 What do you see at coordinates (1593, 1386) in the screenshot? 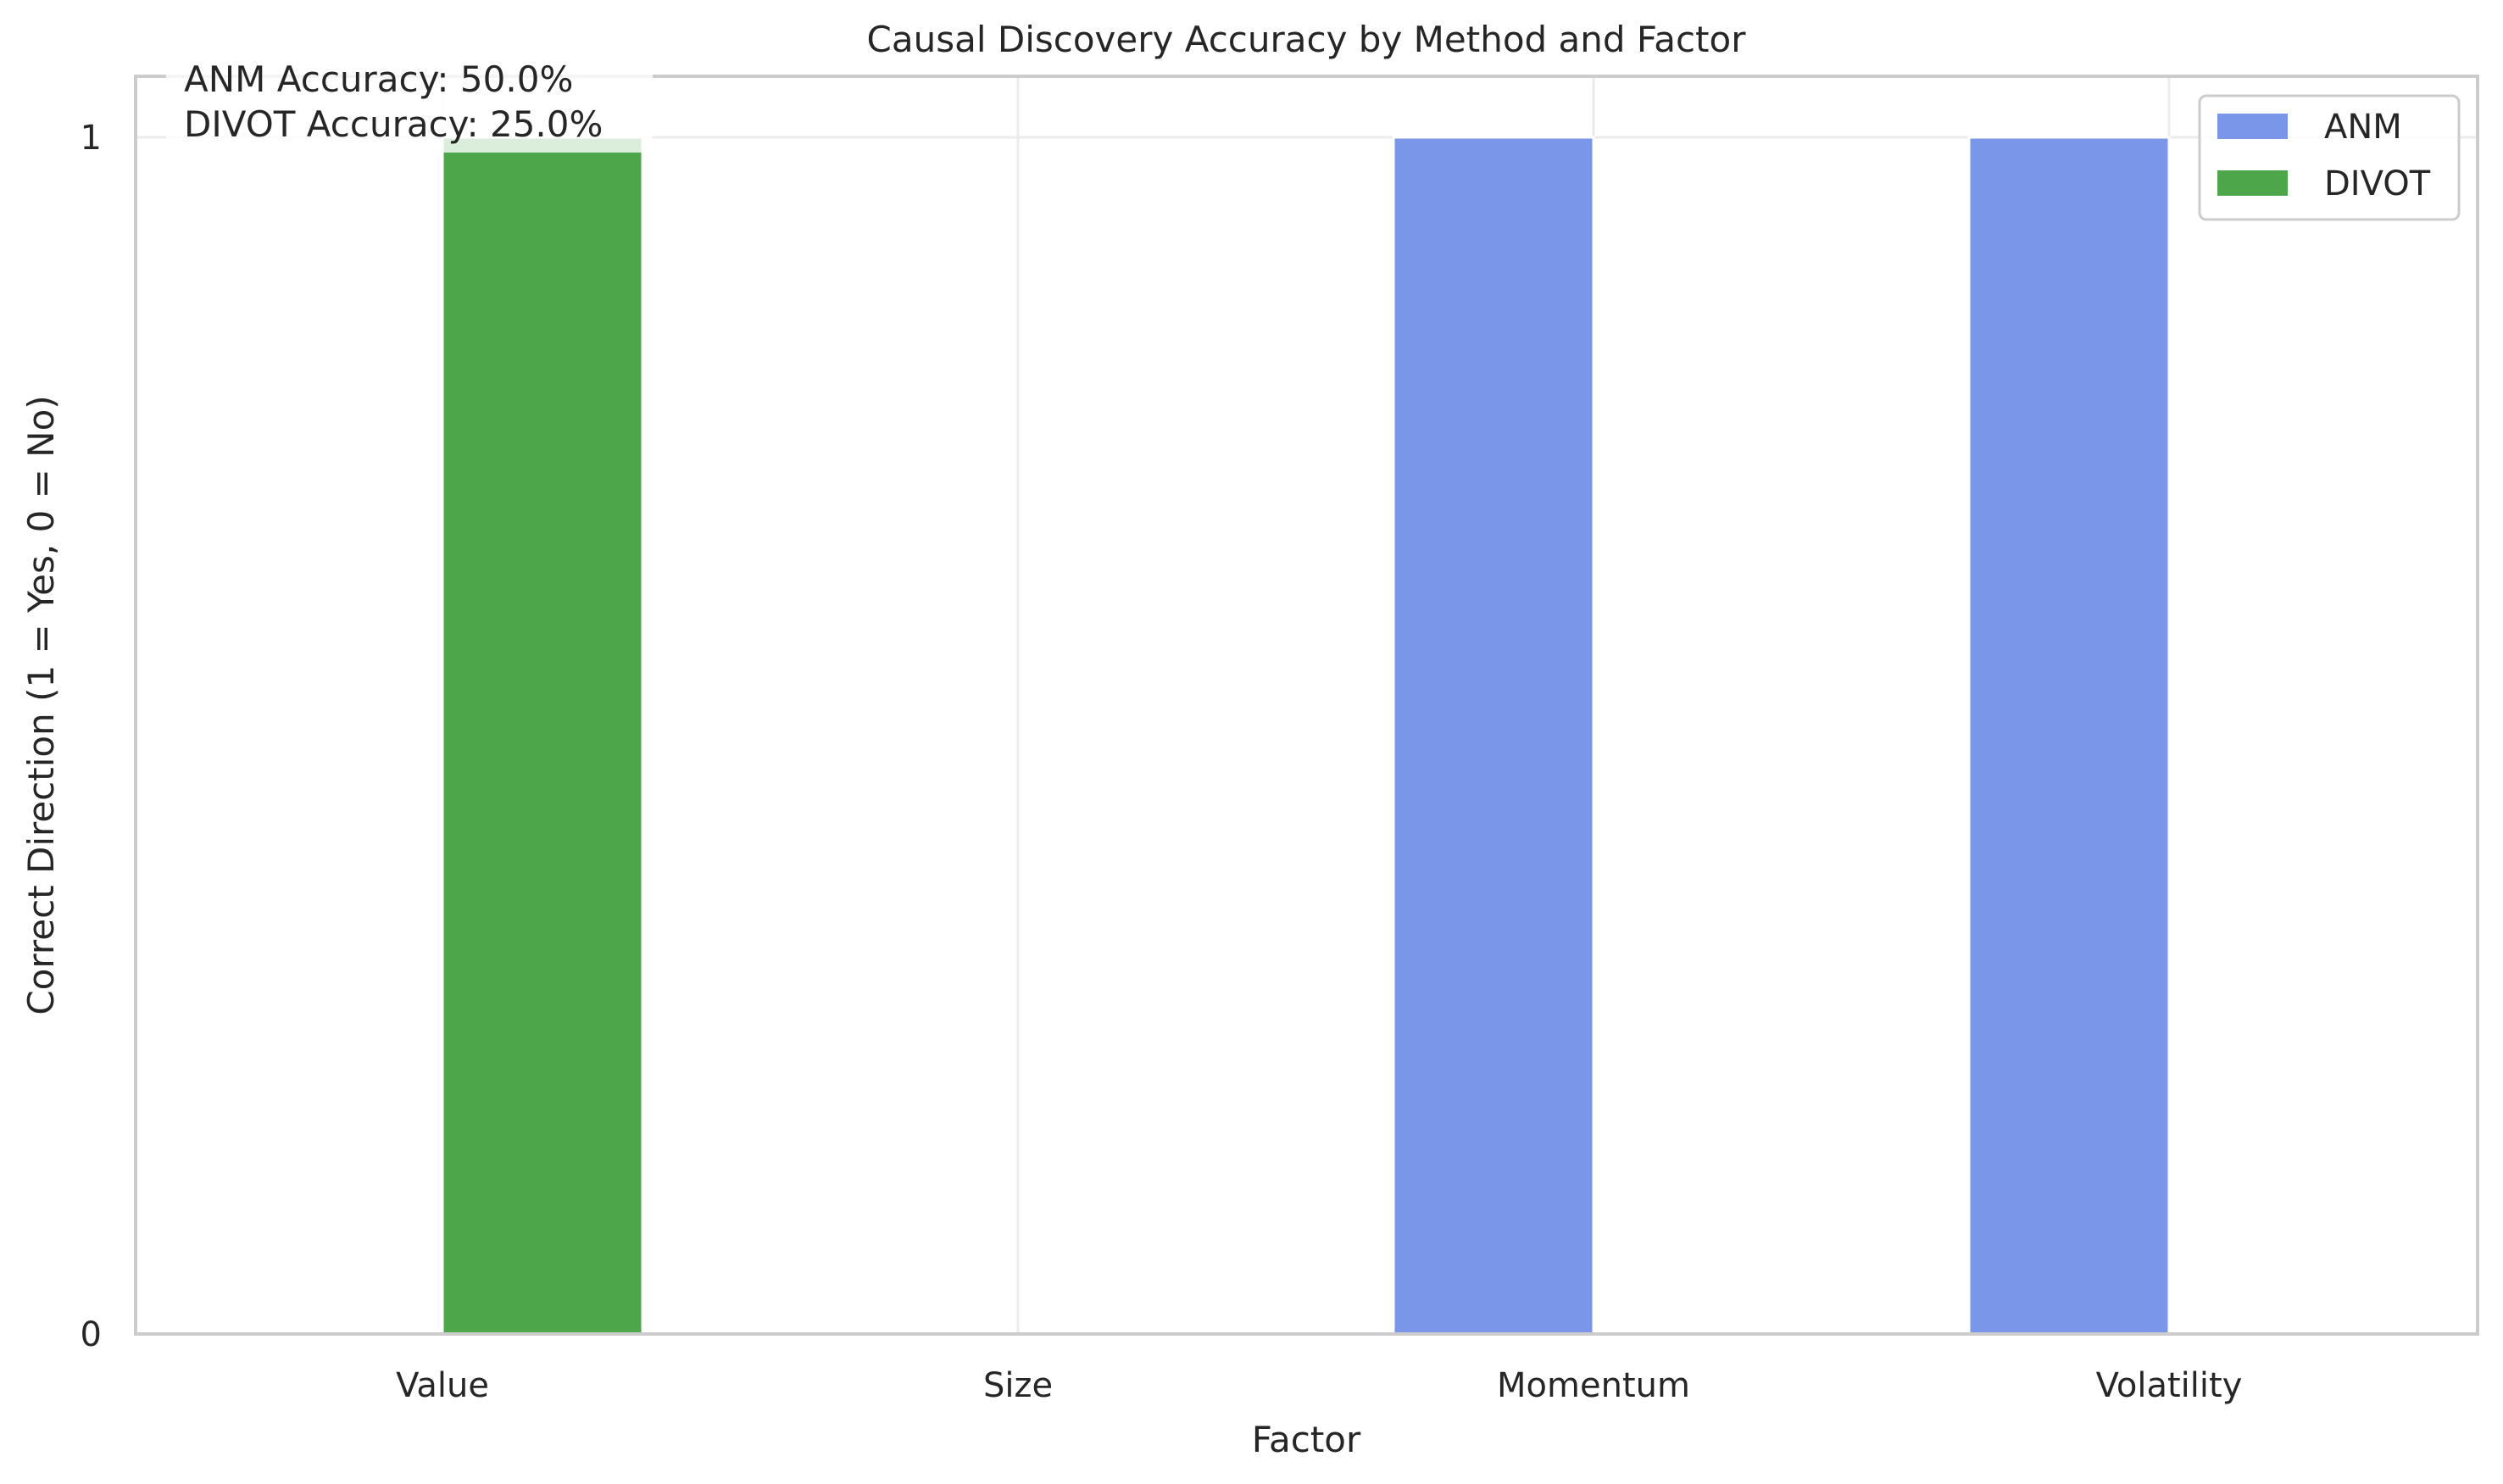
I see `x-tick-label: Momentum` at bounding box center [1593, 1386].